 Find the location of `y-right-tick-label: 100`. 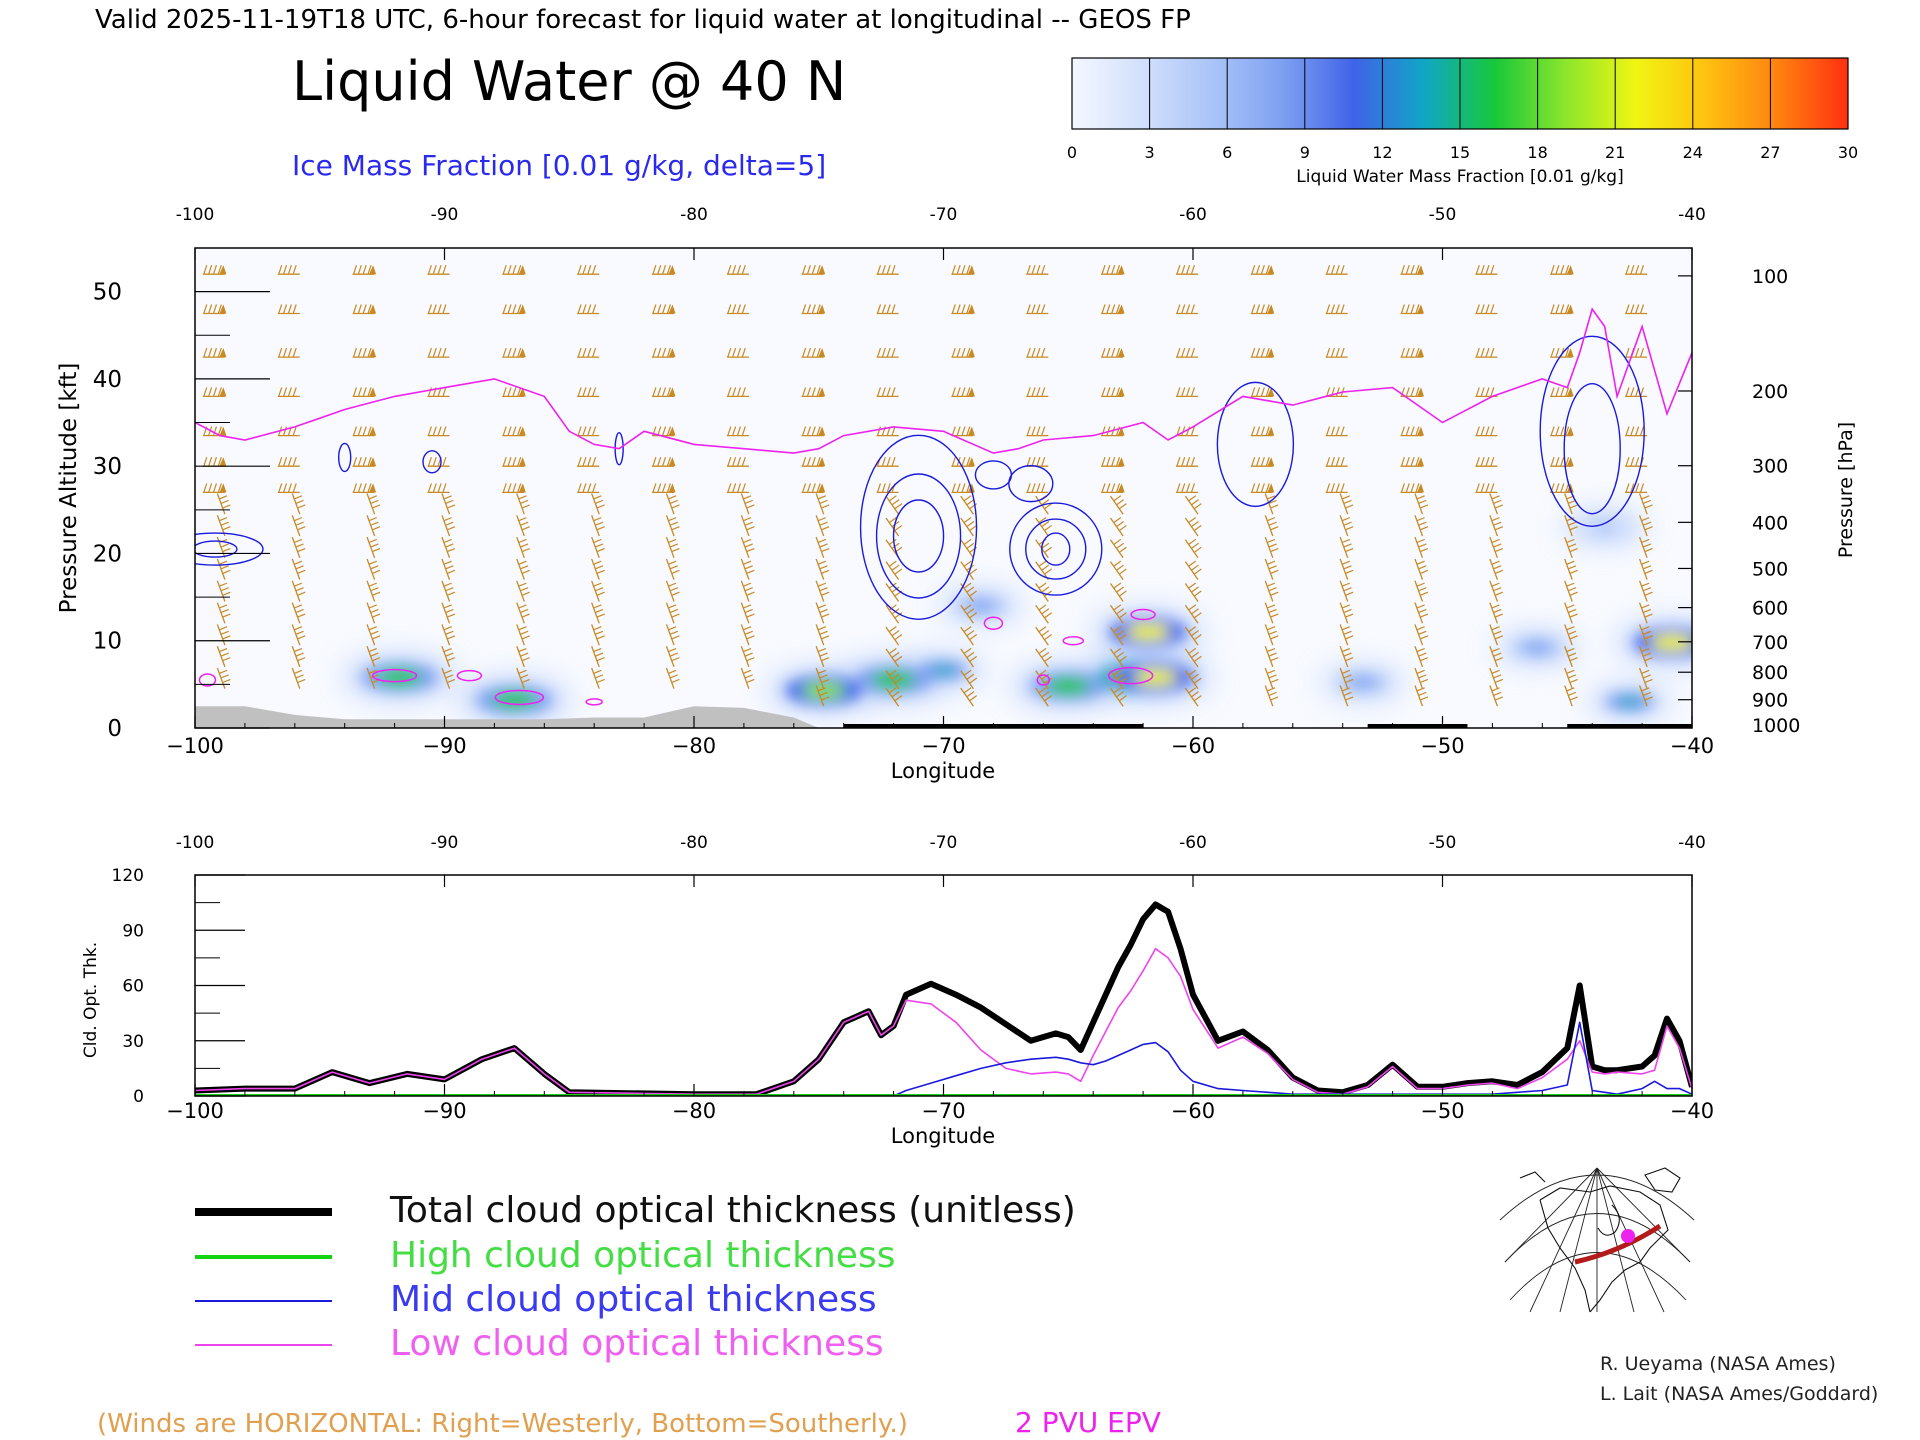

y-right-tick-label: 100 is located at coordinates (1770, 277).